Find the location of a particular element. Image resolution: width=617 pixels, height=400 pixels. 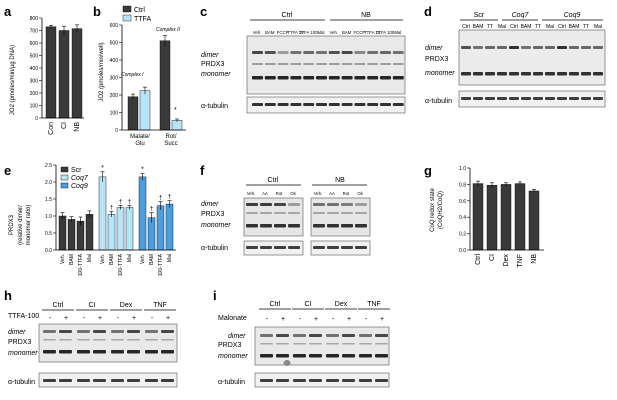

category-label: Mal is located at coordinates (130, 258).